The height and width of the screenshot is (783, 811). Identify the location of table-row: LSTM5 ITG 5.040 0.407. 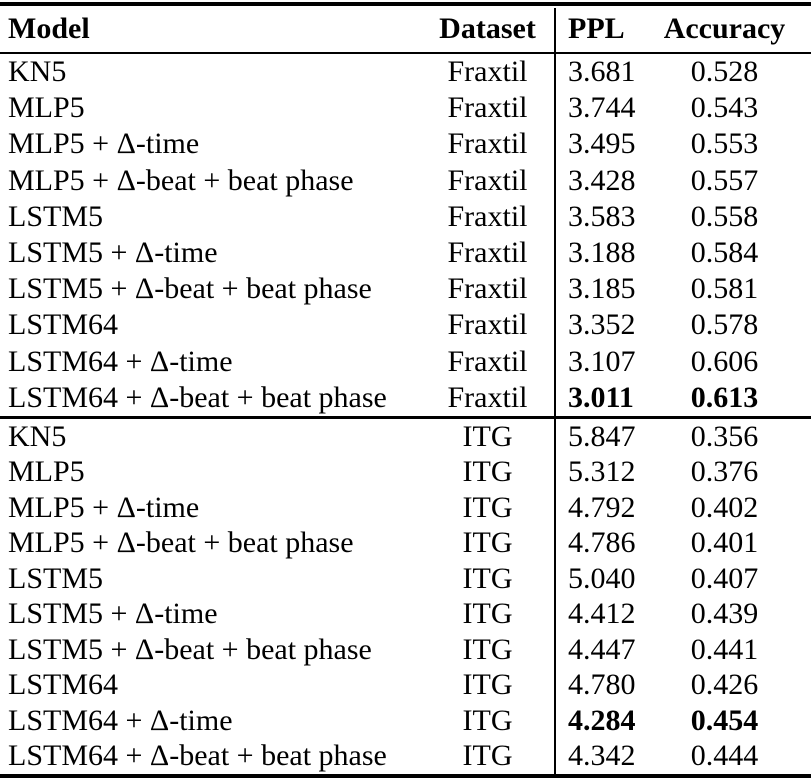
(405, 579).